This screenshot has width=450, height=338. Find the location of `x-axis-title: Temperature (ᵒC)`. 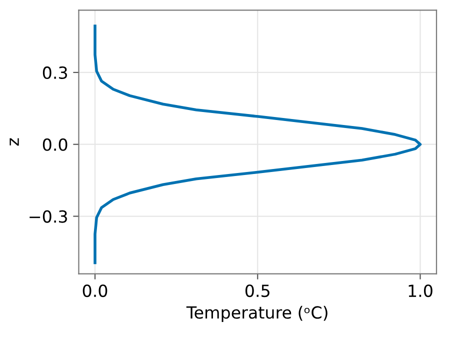

x-axis-title: Temperature (ᵒC) is located at coordinates (257, 314).